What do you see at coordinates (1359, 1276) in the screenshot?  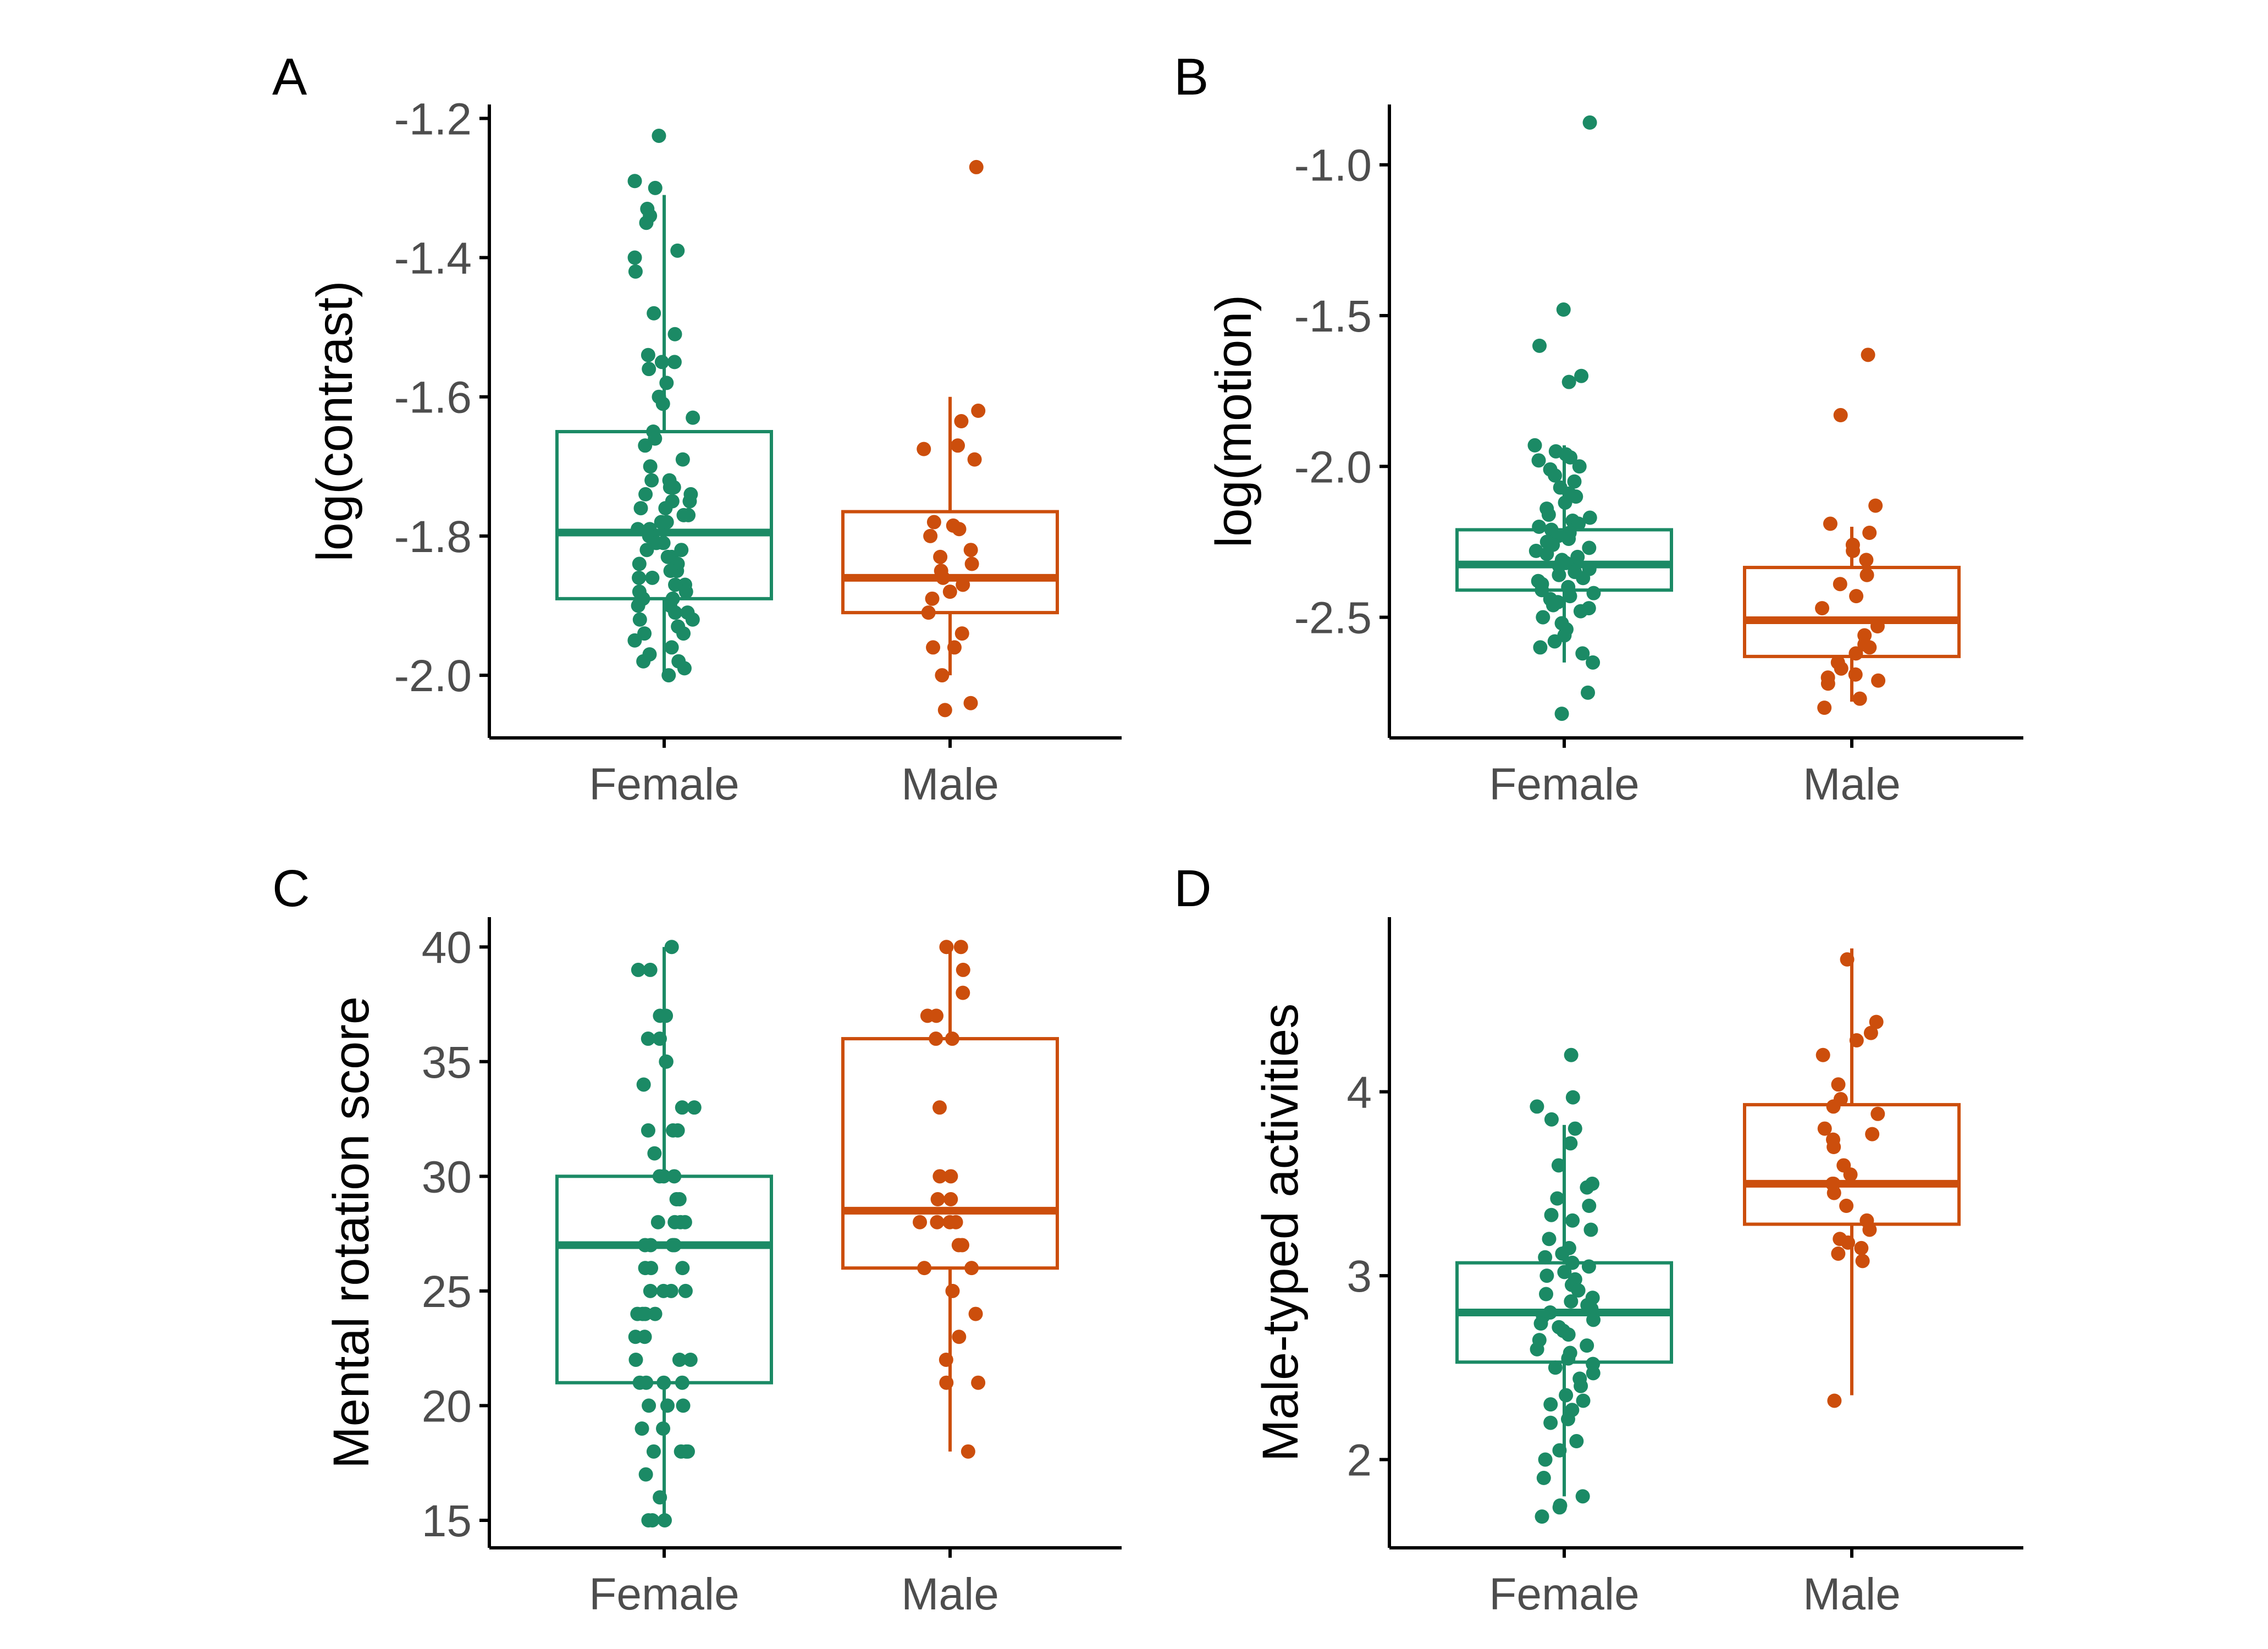 I see `y-tick-label: 3` at bounding box center [1359, 1276].